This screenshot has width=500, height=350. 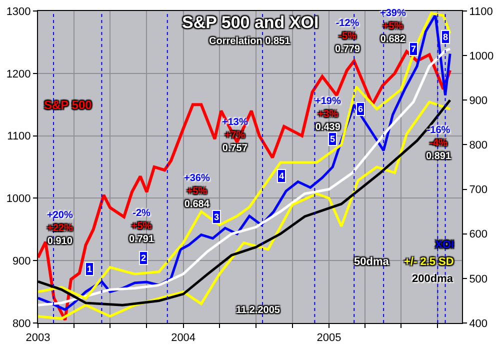 I want to click on text: S&P 500, so click(x=68, y=105).